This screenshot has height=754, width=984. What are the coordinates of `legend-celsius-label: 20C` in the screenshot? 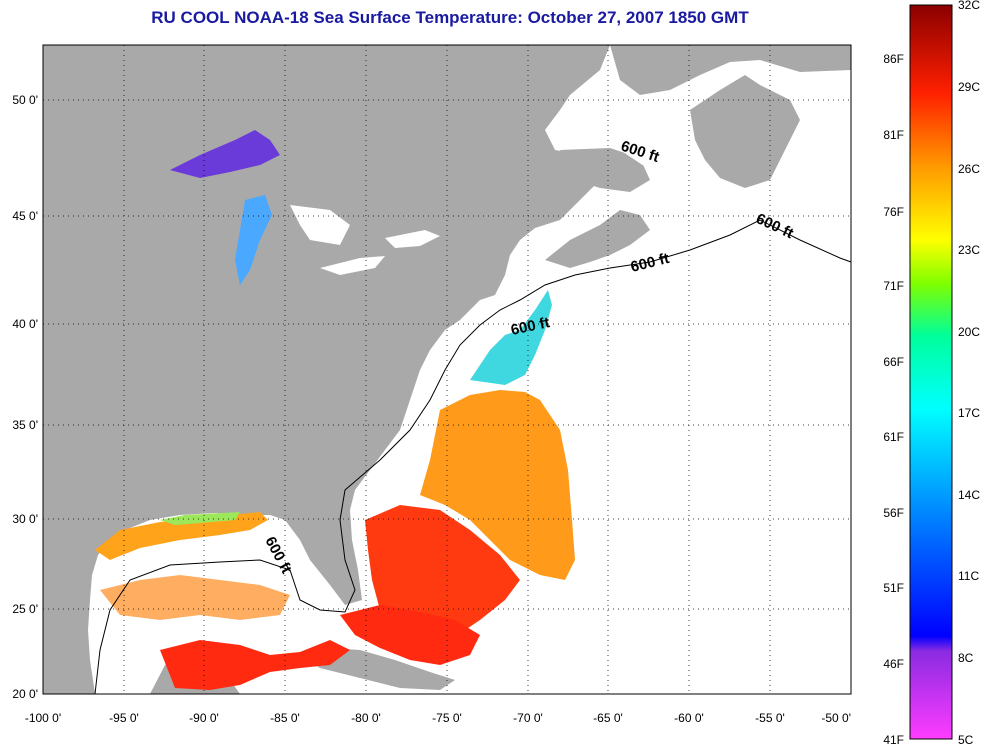 It's located at (969, 332).